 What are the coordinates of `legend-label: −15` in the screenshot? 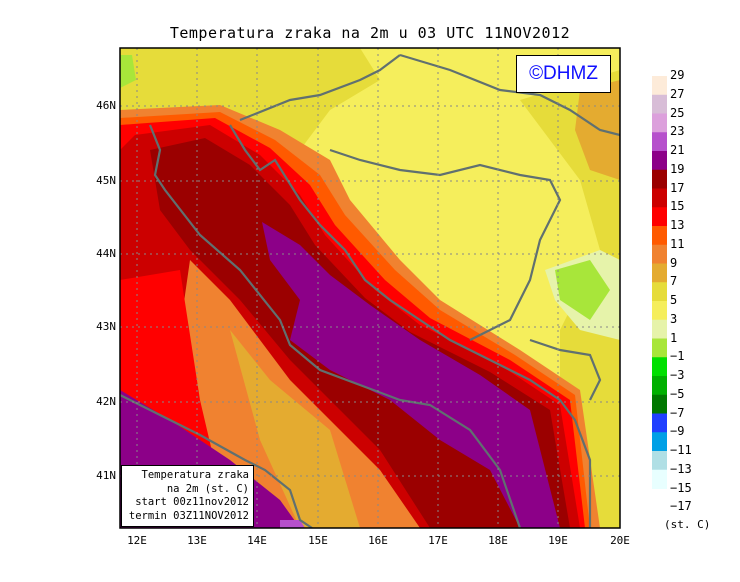 It's located at (681, 487).